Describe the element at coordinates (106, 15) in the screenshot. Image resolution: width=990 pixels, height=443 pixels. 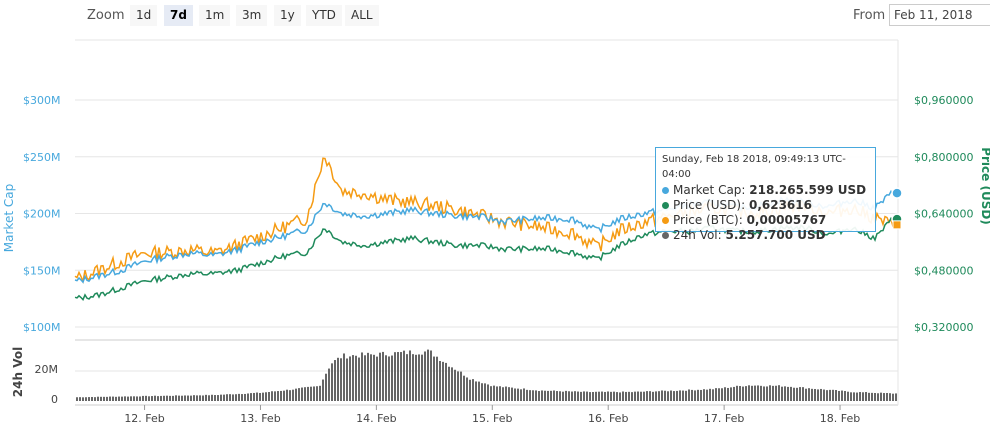
I see `zoom-label: Zoom` at that location.